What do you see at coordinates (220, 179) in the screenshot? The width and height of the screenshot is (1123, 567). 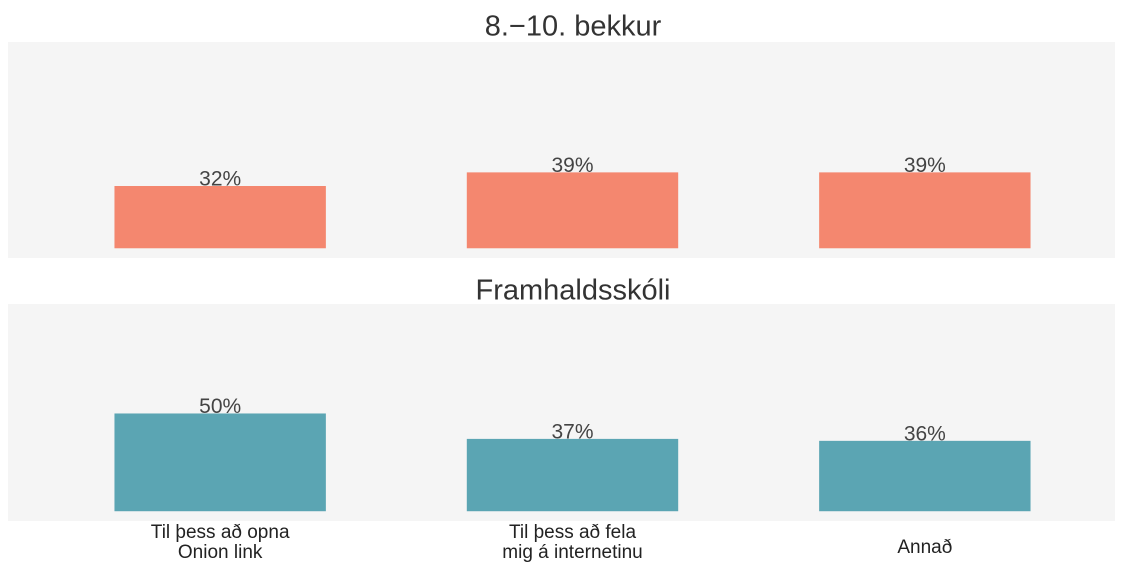 I see `value-label: 32%` at bounding box center [220, 179].